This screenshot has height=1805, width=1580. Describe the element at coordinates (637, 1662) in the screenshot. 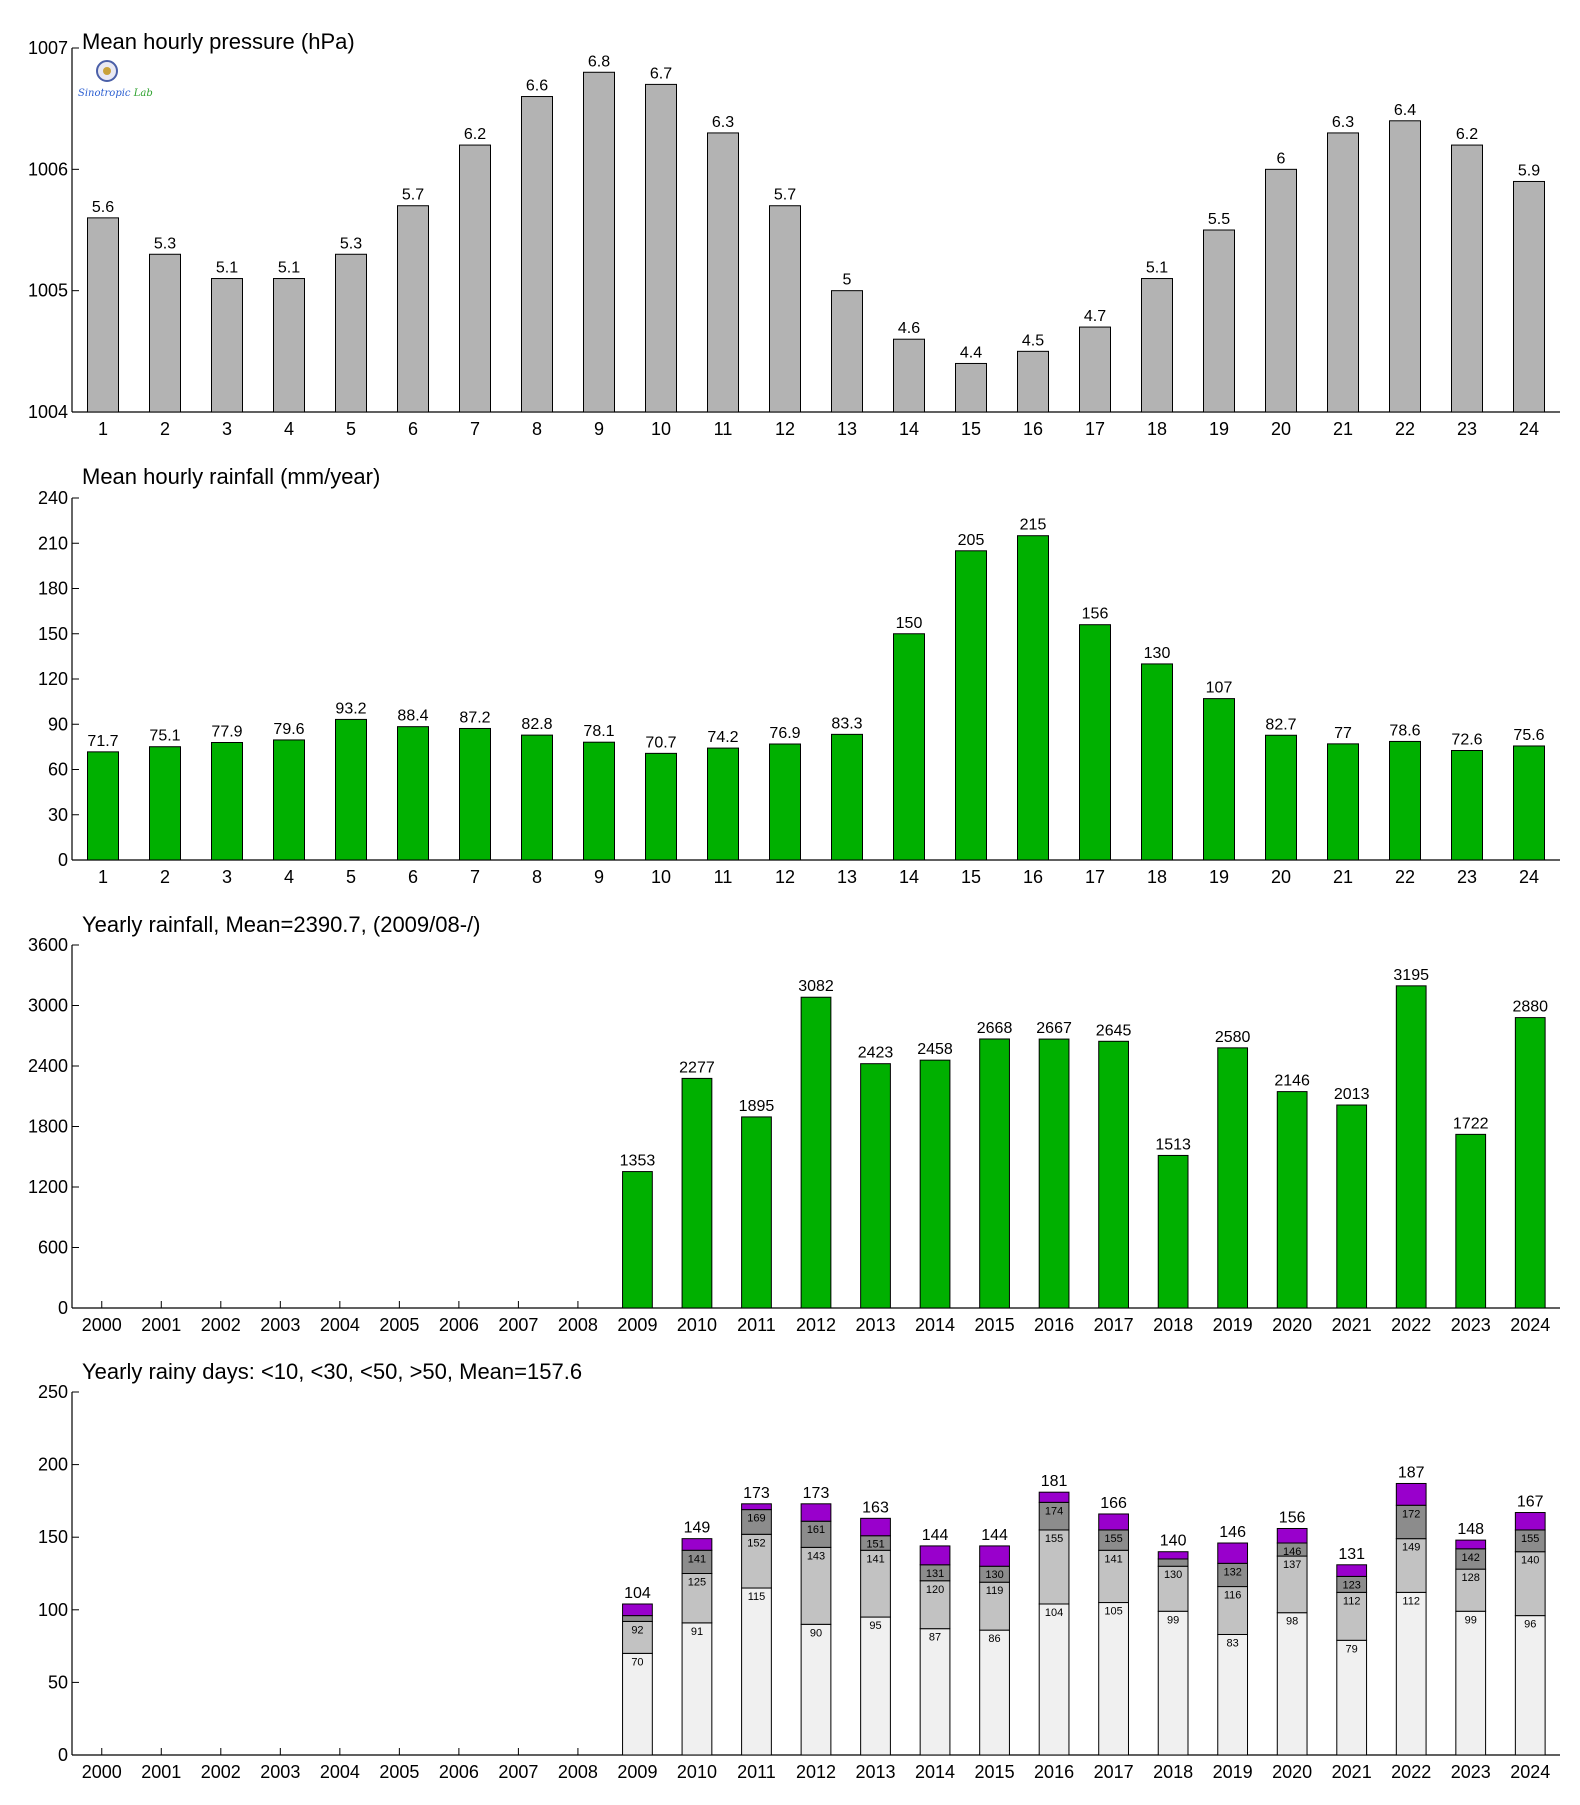

I see `segment-value-label: 70` at that location.